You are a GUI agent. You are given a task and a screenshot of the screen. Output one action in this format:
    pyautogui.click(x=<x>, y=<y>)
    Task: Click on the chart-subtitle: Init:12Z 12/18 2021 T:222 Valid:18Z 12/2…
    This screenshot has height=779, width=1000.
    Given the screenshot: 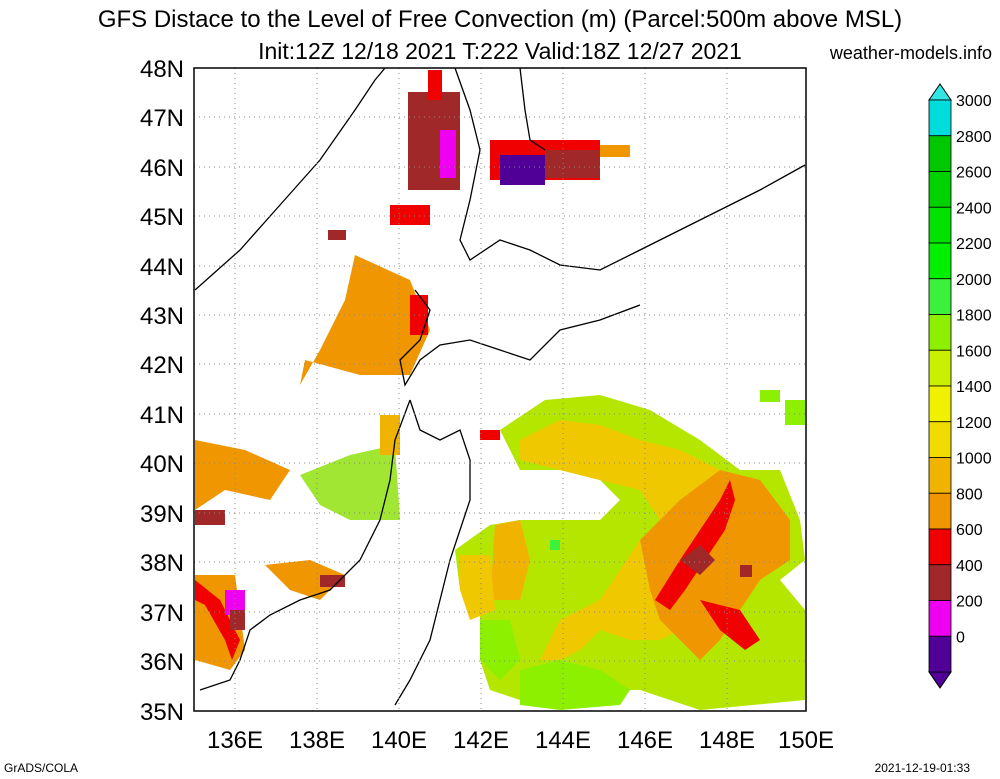 What is the action you would take?
    pyautogui.click(x=500, y=51)
    